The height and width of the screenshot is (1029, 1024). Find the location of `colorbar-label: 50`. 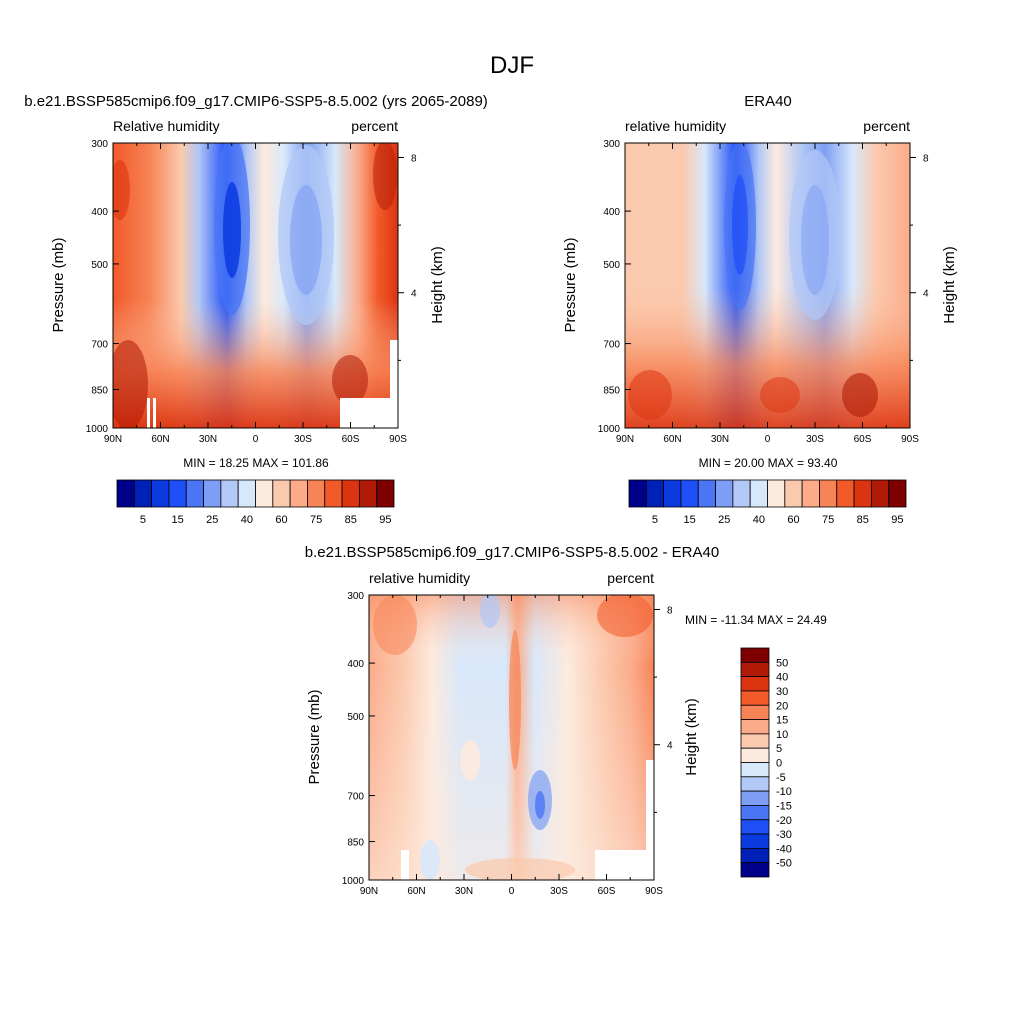

colorbar-label: 50 is located at coordinates (782, 663).